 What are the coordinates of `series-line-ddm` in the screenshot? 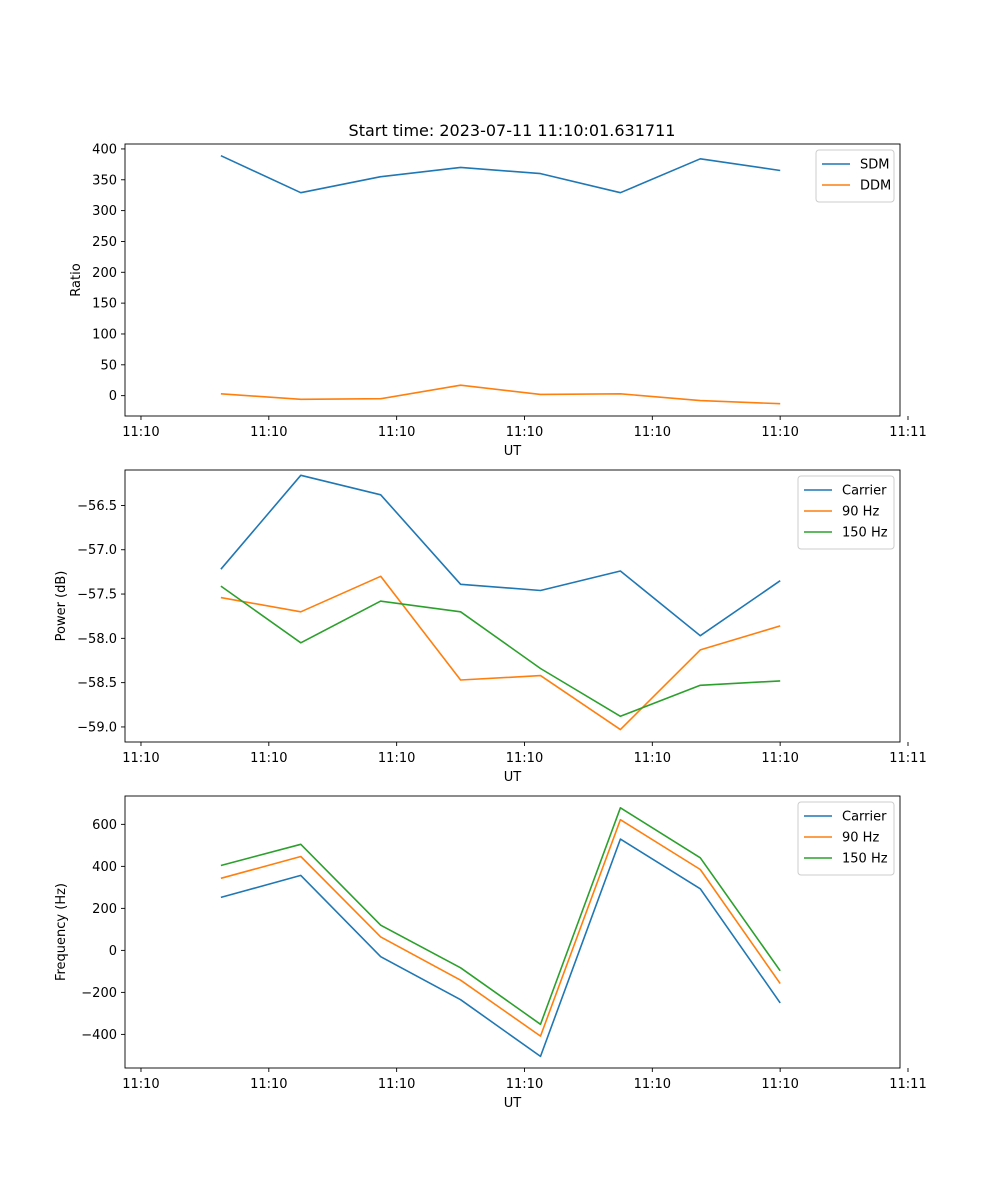 It's located at (500, 394).